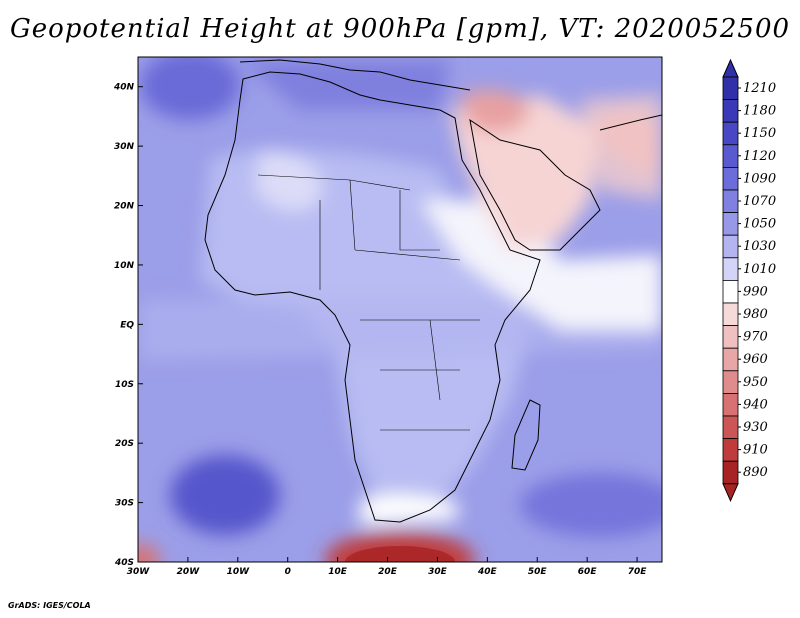 Image resolution: width=800 pixels, height=618 pixels. I want to click on lon-tick-label: 20W, so click(189, 572).